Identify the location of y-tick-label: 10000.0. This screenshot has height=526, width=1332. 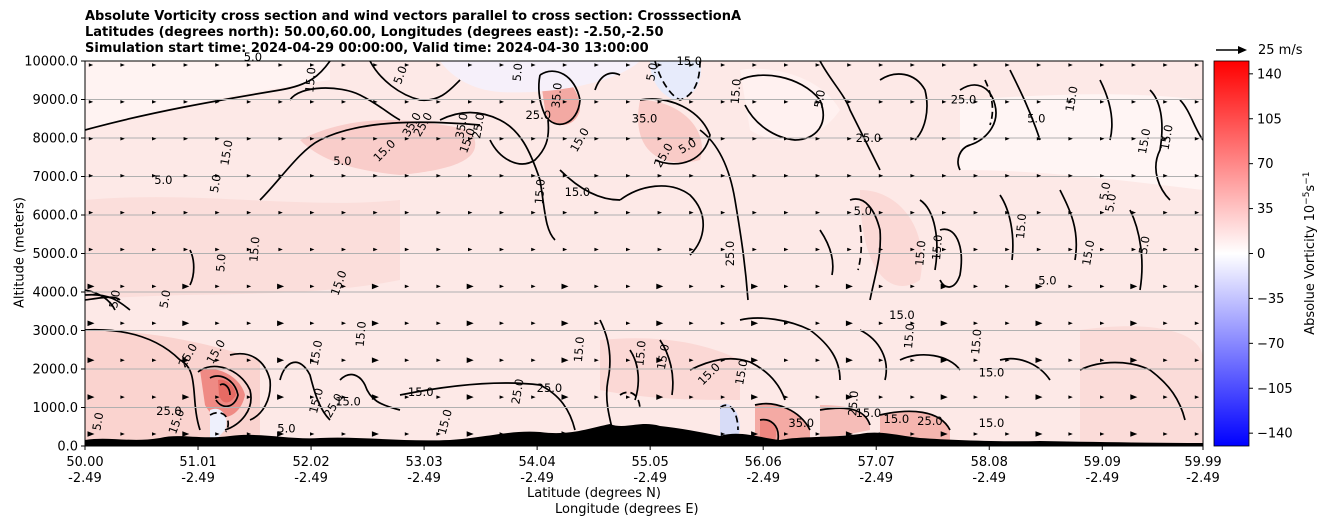
(51, 62).